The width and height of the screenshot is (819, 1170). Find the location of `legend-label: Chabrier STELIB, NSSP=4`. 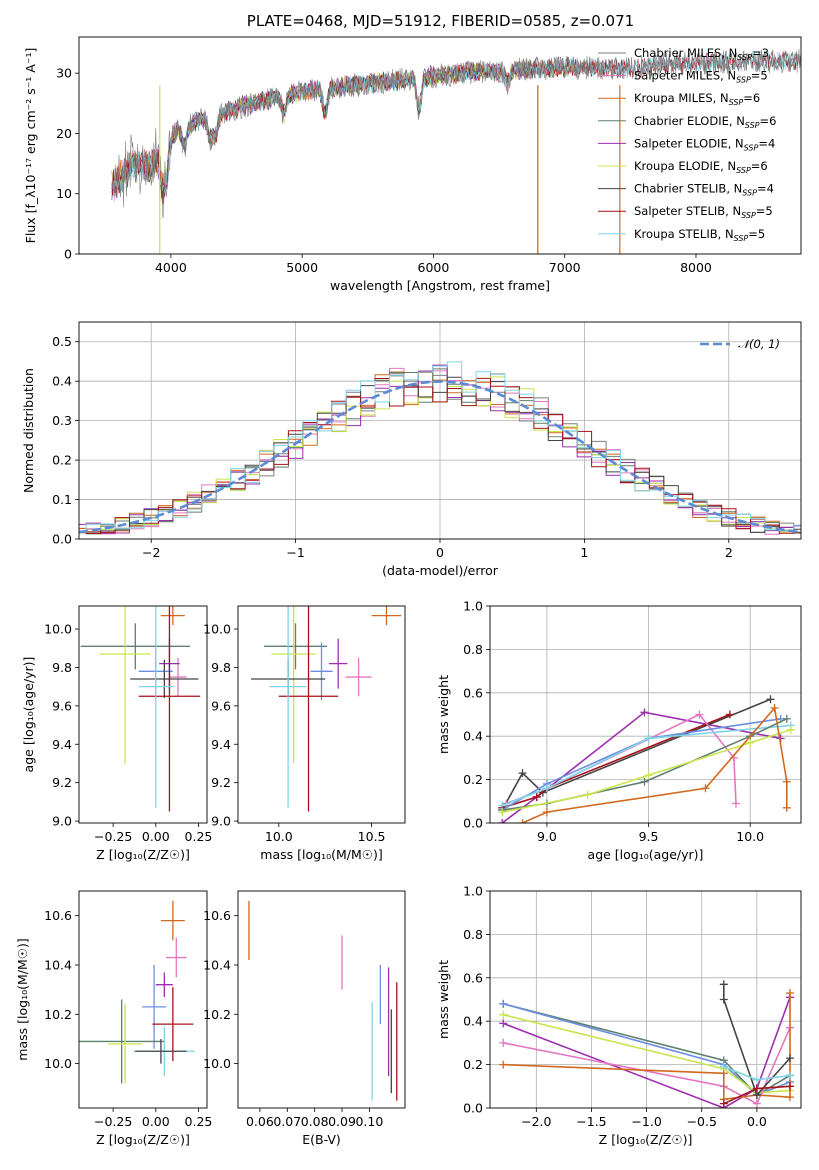

legend-label: Chabrier STELIB, NSSP=4 is located at coordinates (704, 190).